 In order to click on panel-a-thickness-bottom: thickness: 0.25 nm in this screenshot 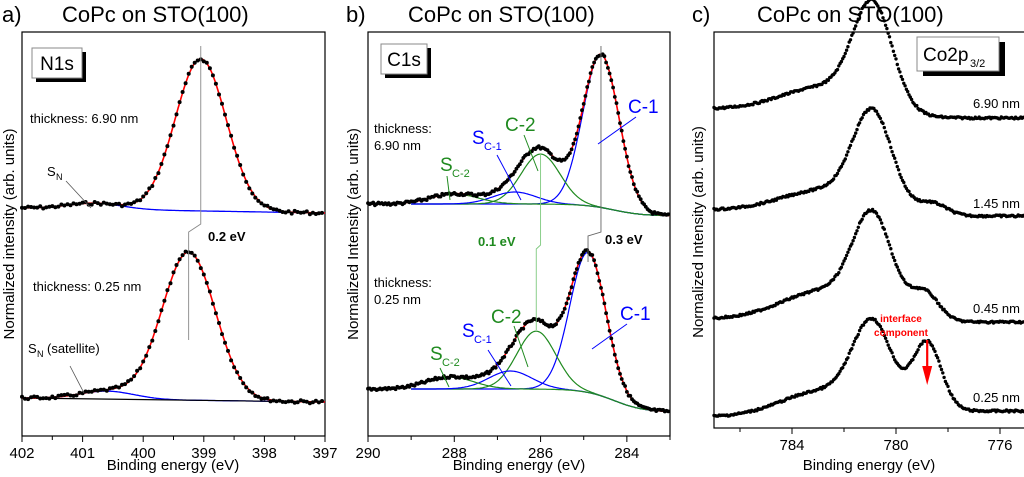, I will do `click(87, 286)`.